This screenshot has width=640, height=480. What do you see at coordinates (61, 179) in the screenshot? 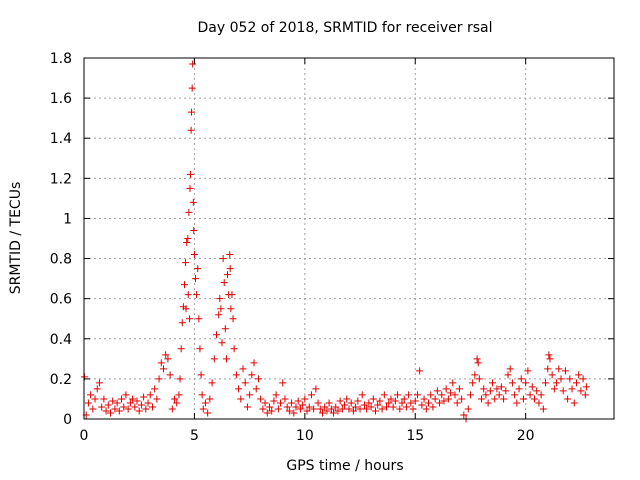
I see `y-tick-label: 1.2` at bounding box center [61, 179].